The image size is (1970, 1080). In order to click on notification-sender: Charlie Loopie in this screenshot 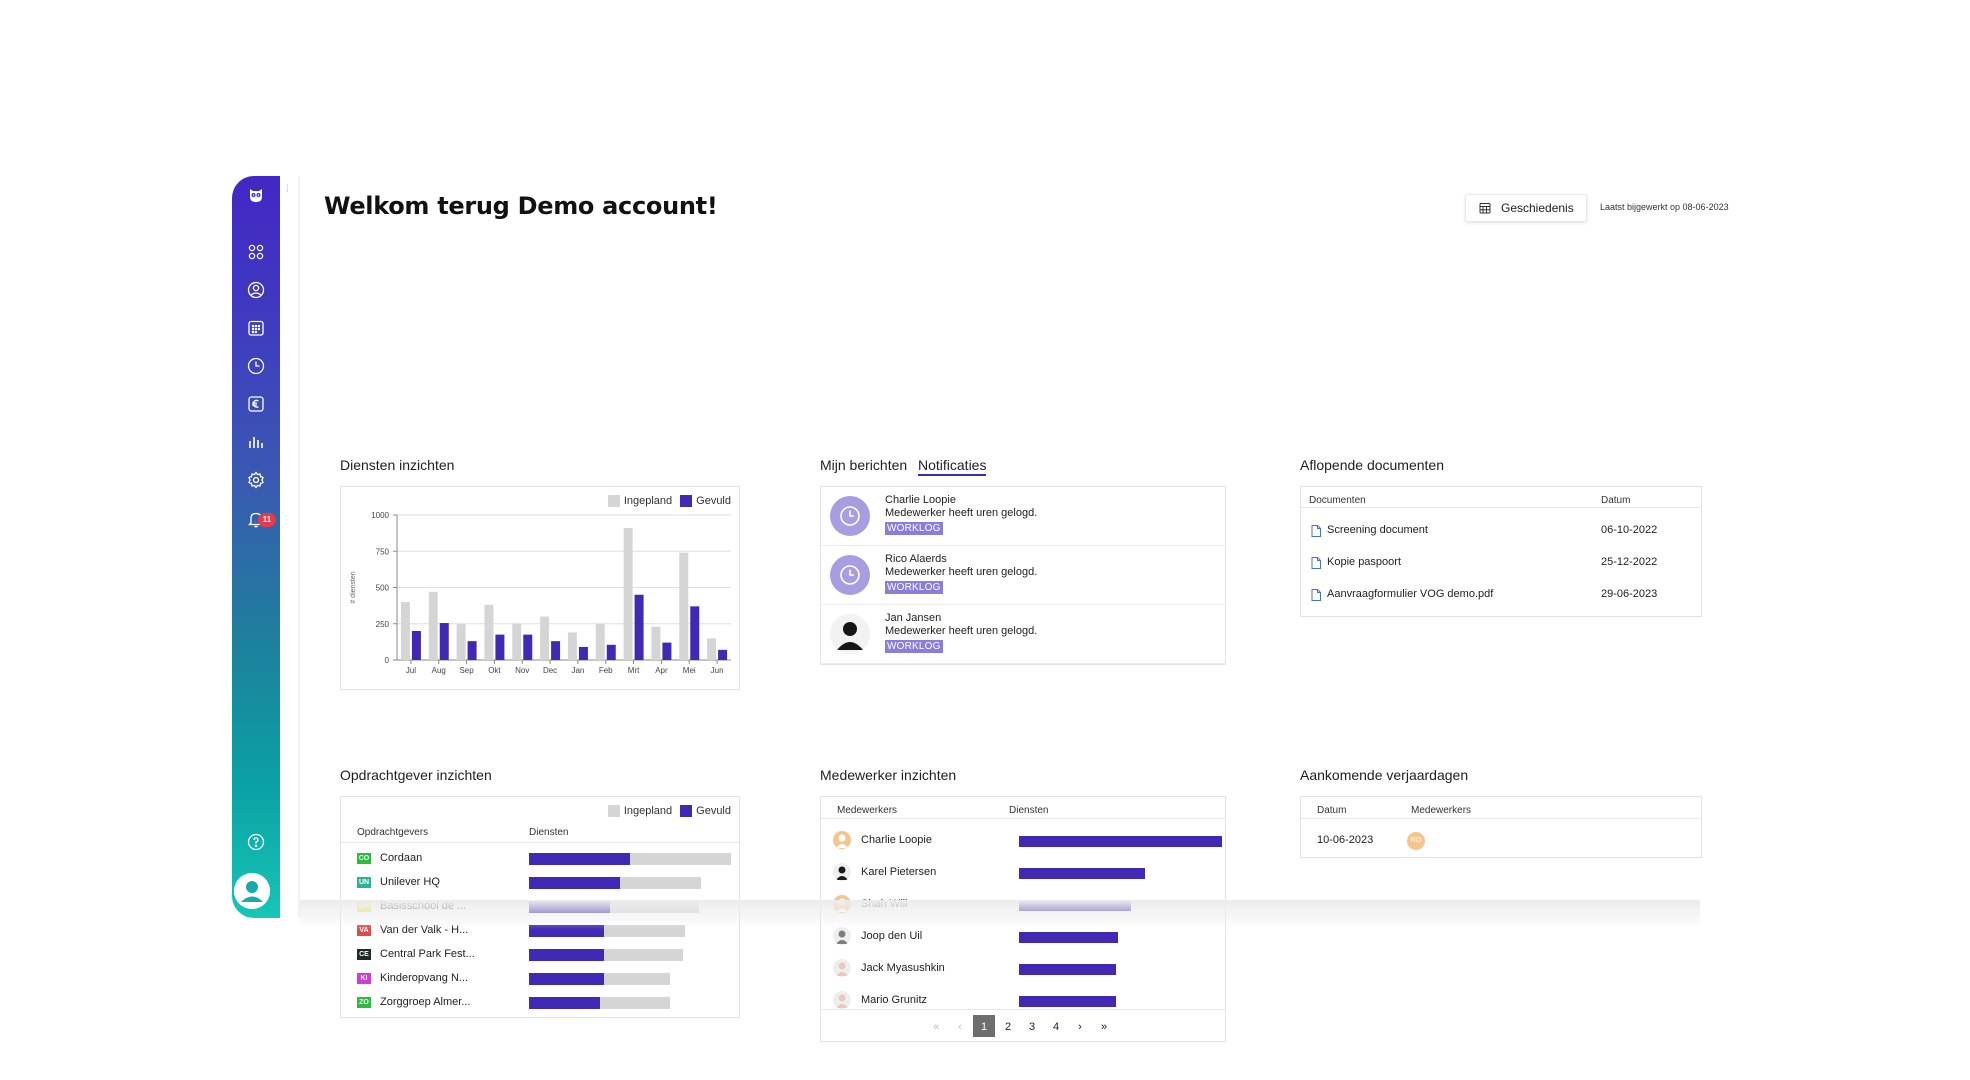, I will do `click(920, 500)`.